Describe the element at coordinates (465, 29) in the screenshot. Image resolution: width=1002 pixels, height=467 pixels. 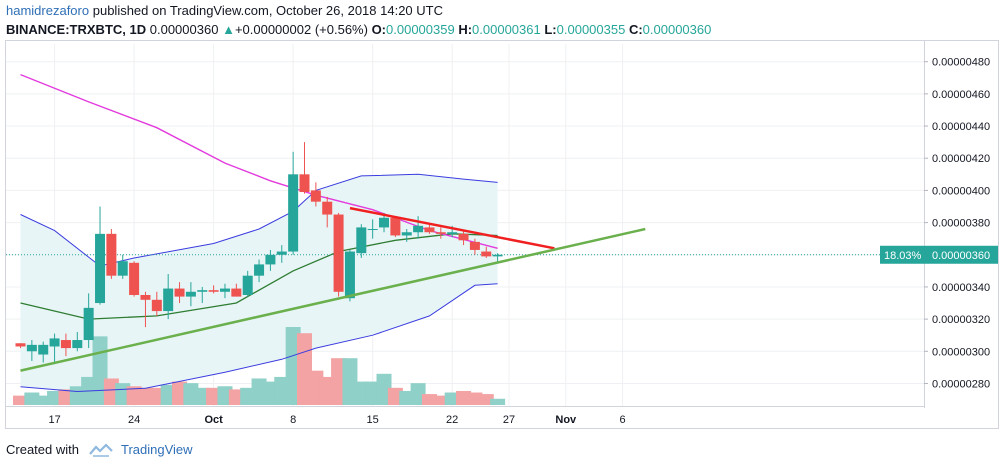
I see `high-label: H:` at that location.